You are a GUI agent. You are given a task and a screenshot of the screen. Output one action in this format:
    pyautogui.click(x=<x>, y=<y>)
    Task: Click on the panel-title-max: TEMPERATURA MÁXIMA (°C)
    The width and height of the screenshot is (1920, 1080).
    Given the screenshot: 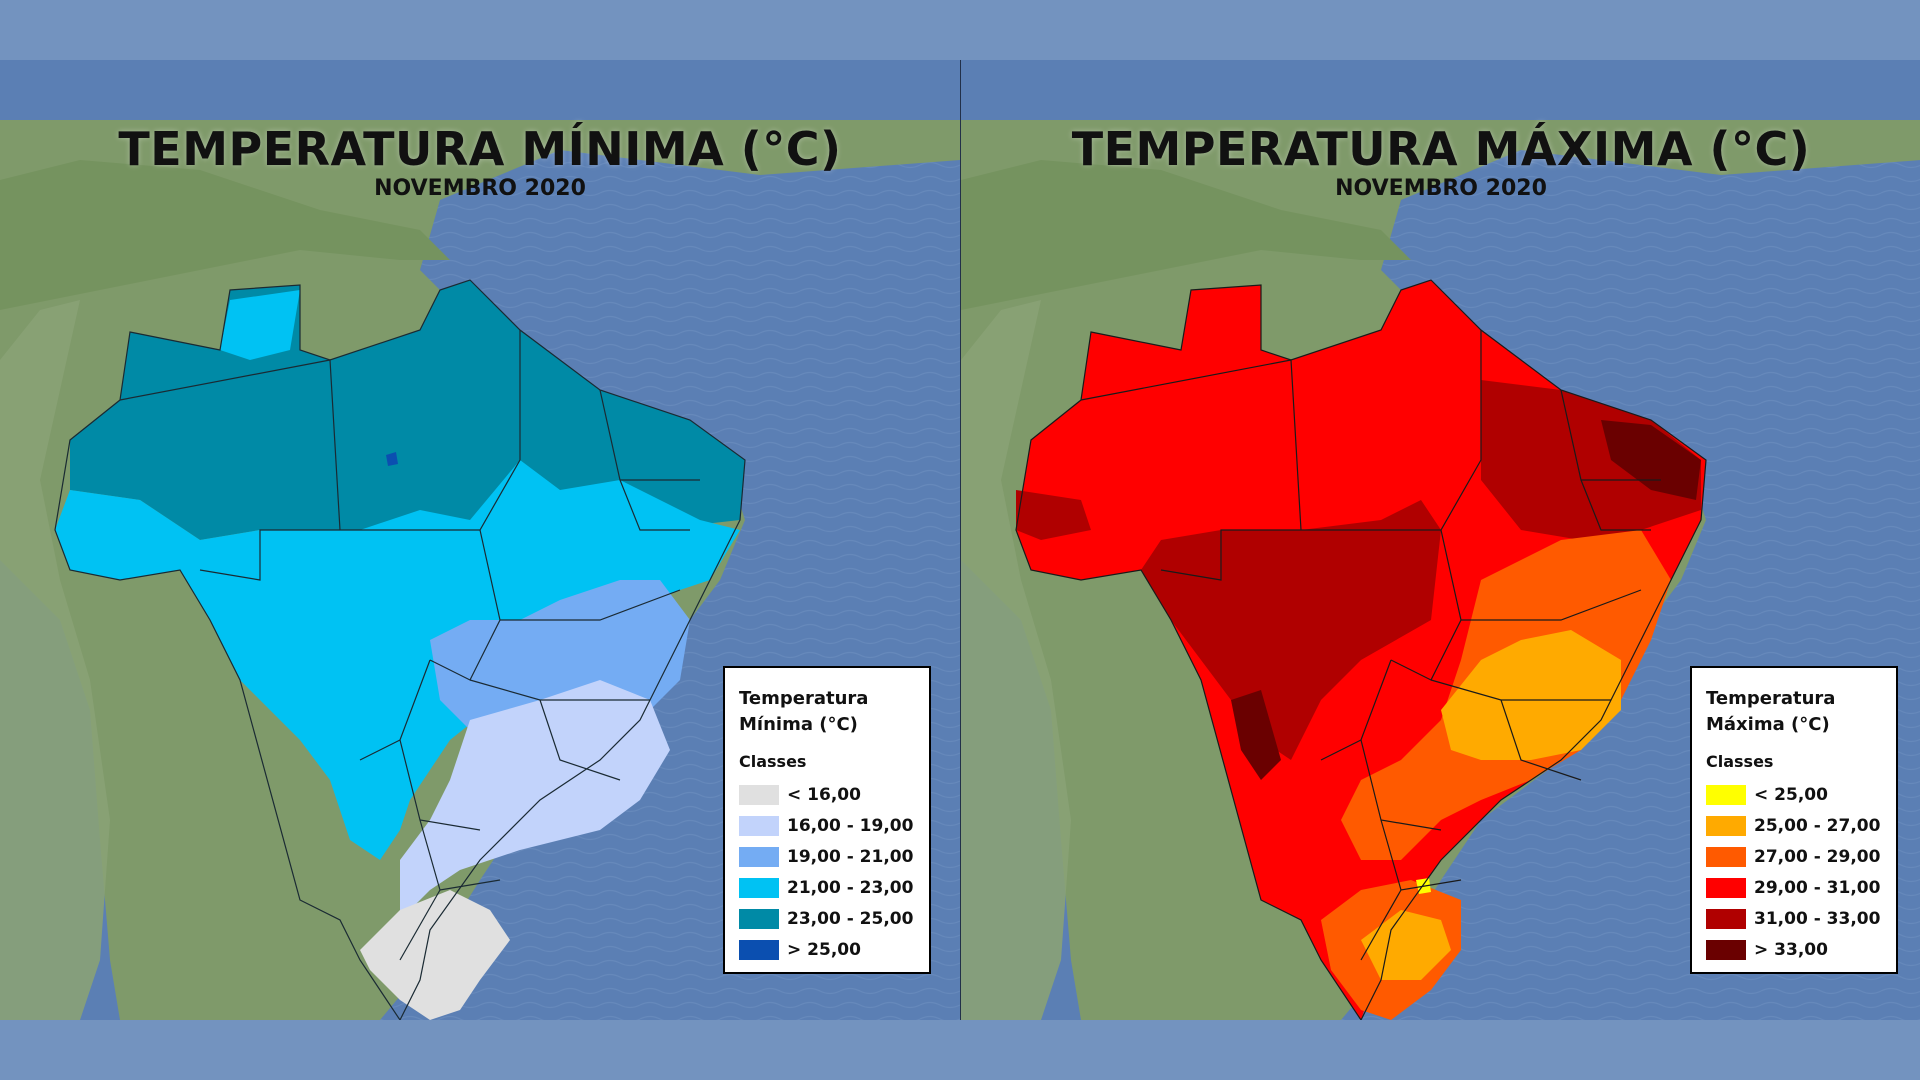 What is the action you would take?
    pyautogui.click(x=1441, y=149)
    